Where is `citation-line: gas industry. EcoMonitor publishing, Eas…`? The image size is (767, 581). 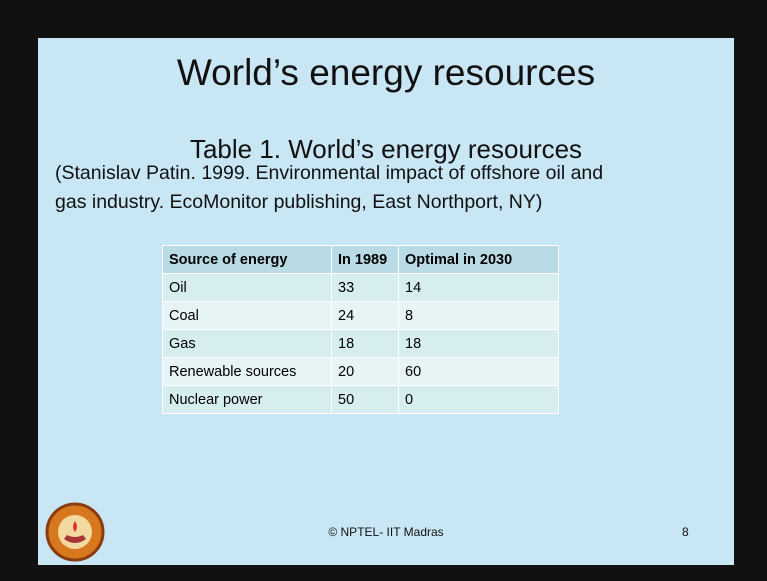 citation-line: gas industry. EcoMonitor publishing, Eas… is located at coordinates (299, 202).